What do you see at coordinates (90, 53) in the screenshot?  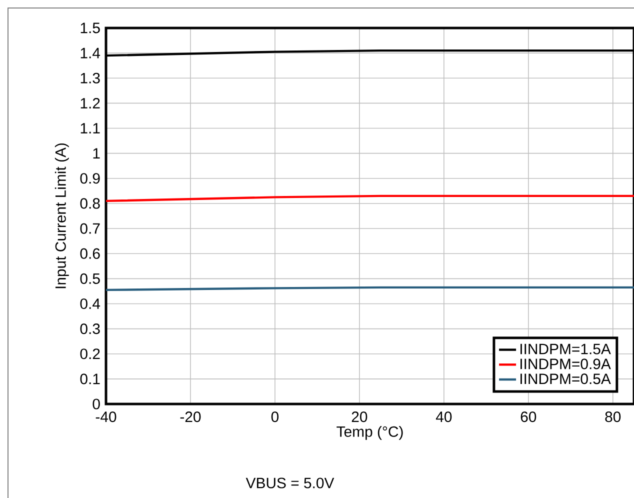 I see `y-tick-label: 1.4` at bounding box center [90, 53].